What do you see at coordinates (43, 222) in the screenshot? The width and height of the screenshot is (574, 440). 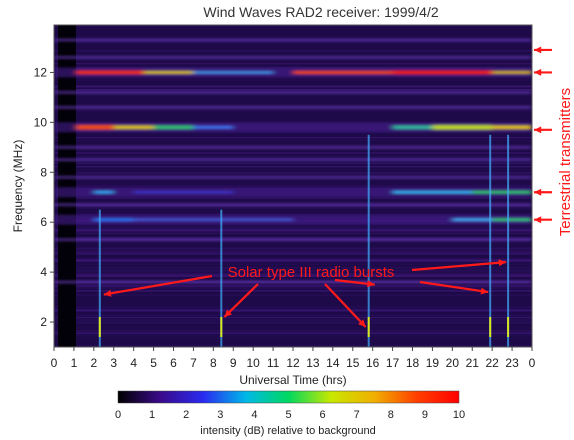 I see `y-tick-label: 6` at bounding box center [43, 222].